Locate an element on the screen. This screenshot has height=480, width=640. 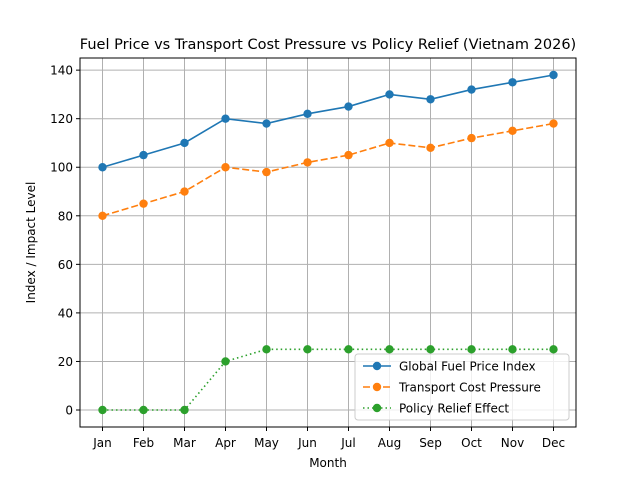
x-tick-label: Feb is located at coordinates (143, 443).